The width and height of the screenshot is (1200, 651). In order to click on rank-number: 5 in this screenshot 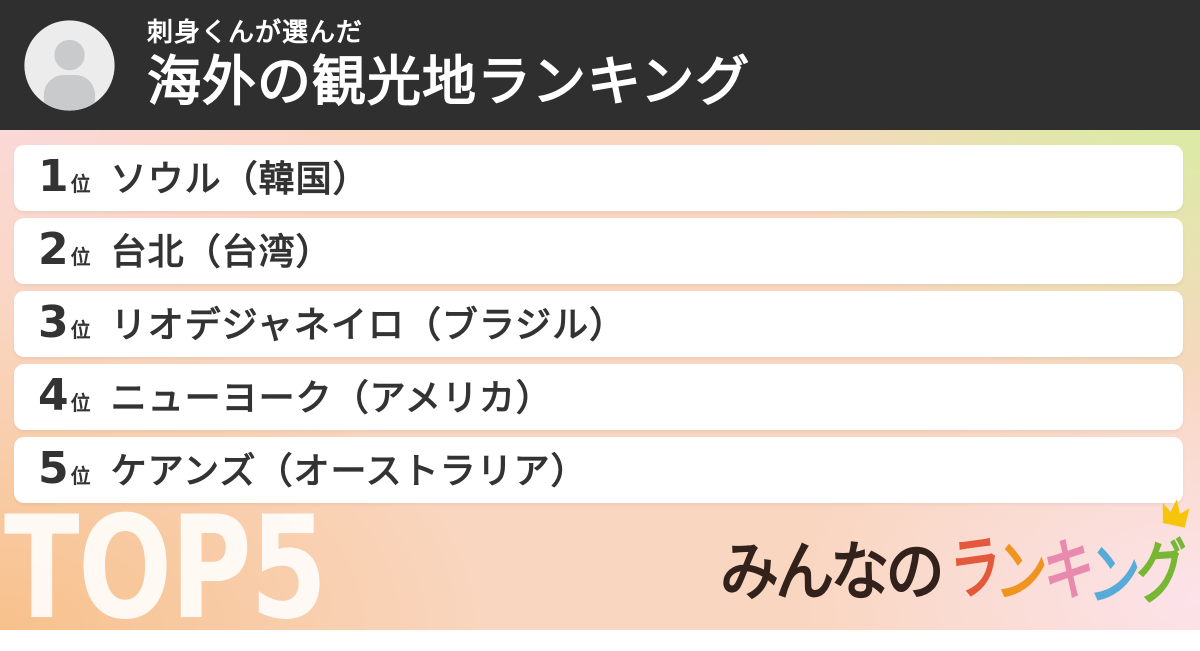, I will do `click(53, 468)`.